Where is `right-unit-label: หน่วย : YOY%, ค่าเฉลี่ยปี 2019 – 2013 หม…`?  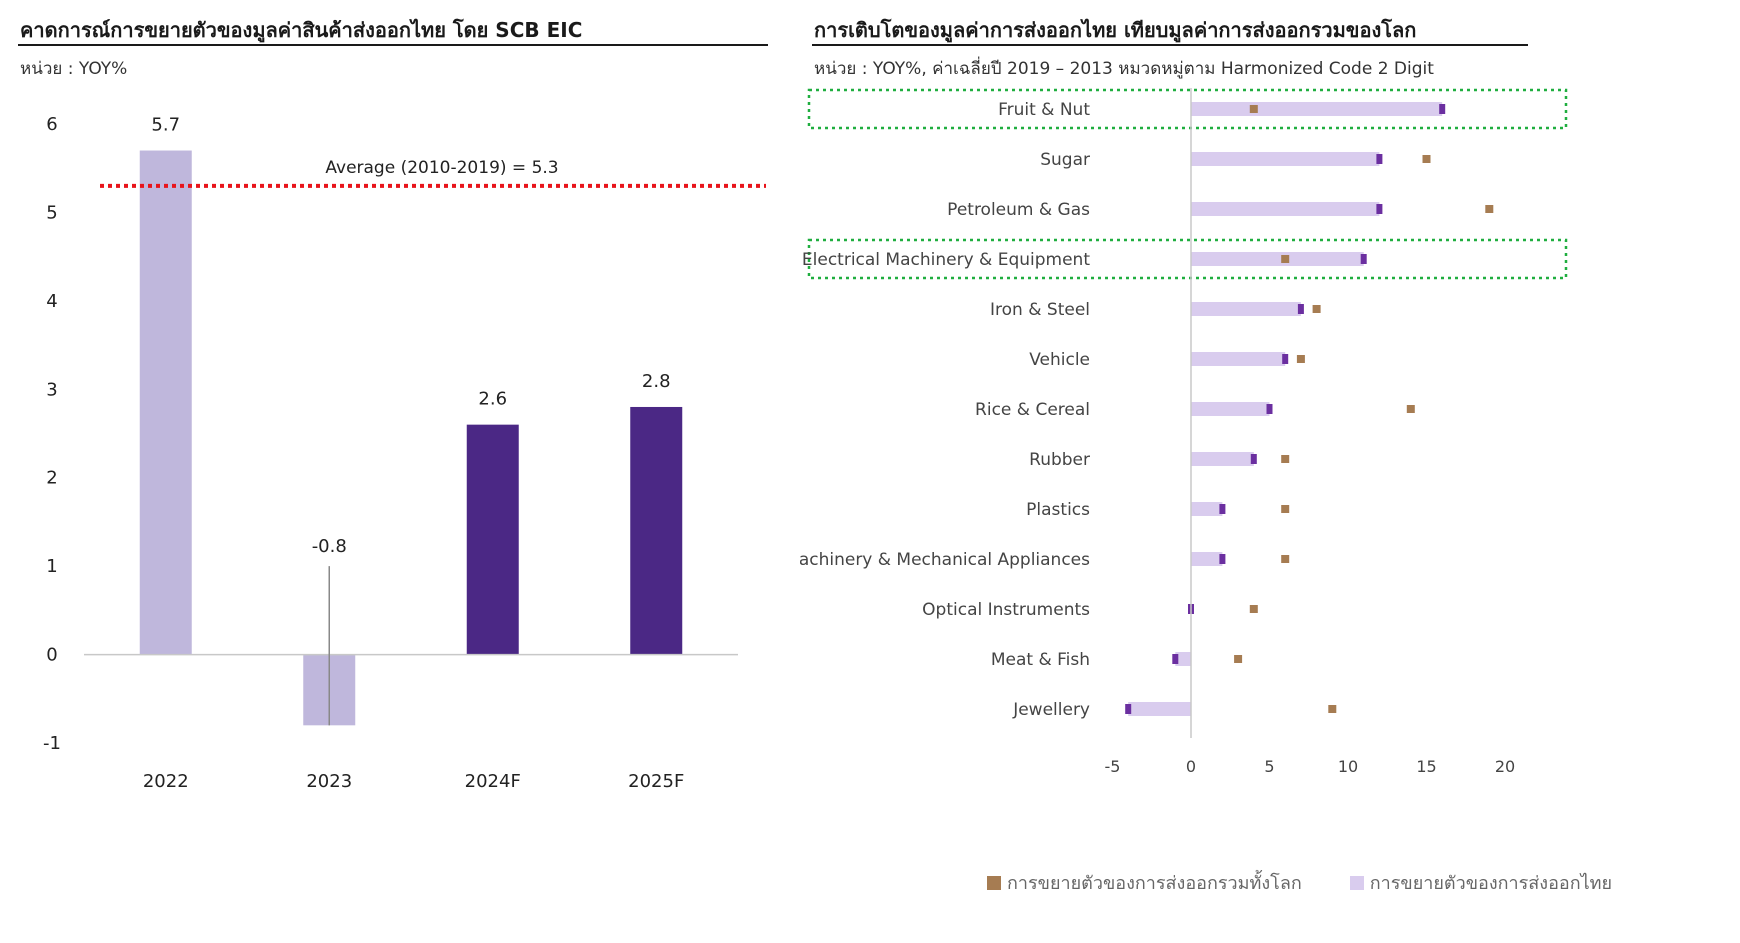
right-unit-label: หน่วย : YOY%, ค่าเฉลี่ยปี 2019 – 2013 หม… is located at coordinates (1124, 69).